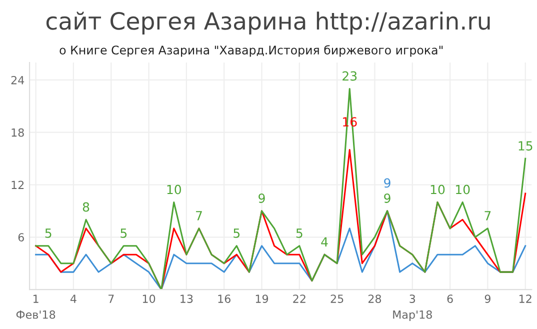  What do you see at coordinates (251, 51) in the screenshot?
I see `chart-subtitle: о Книге Сергея Азарина "Хавард.История биржевого игрока"` at bounding box center [251, 51].